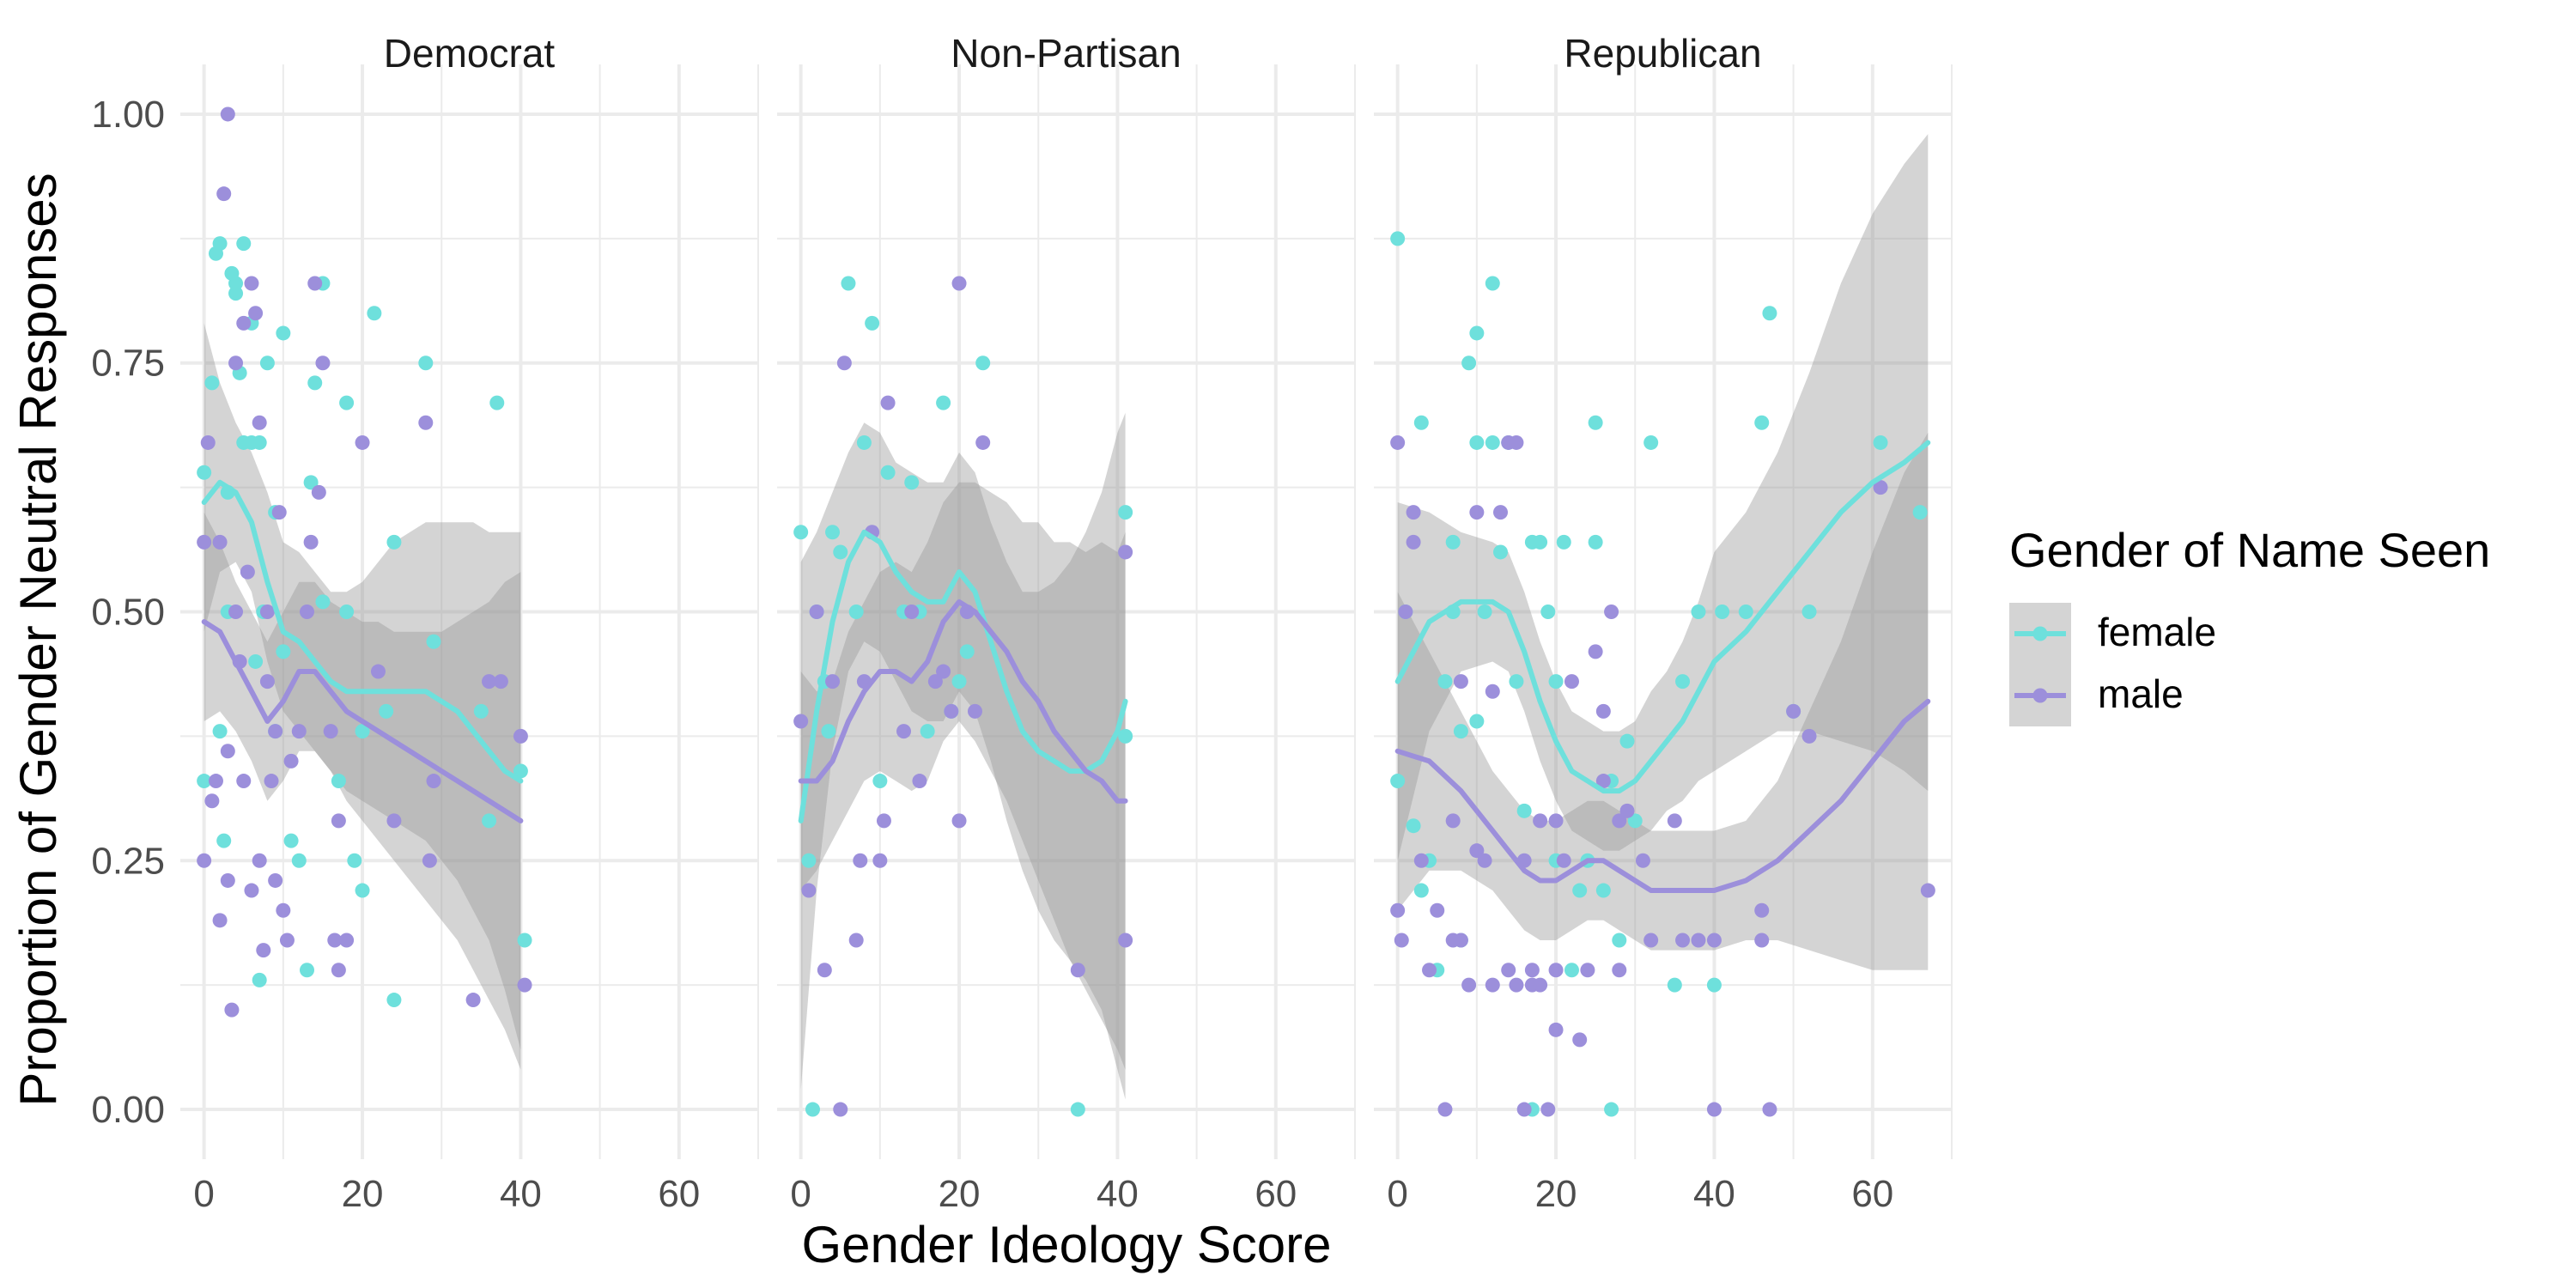 The image size is (2576, 1288). I want to click on y-axis-title: Proportion of Gender Neutral Responses, so click(38, 640).